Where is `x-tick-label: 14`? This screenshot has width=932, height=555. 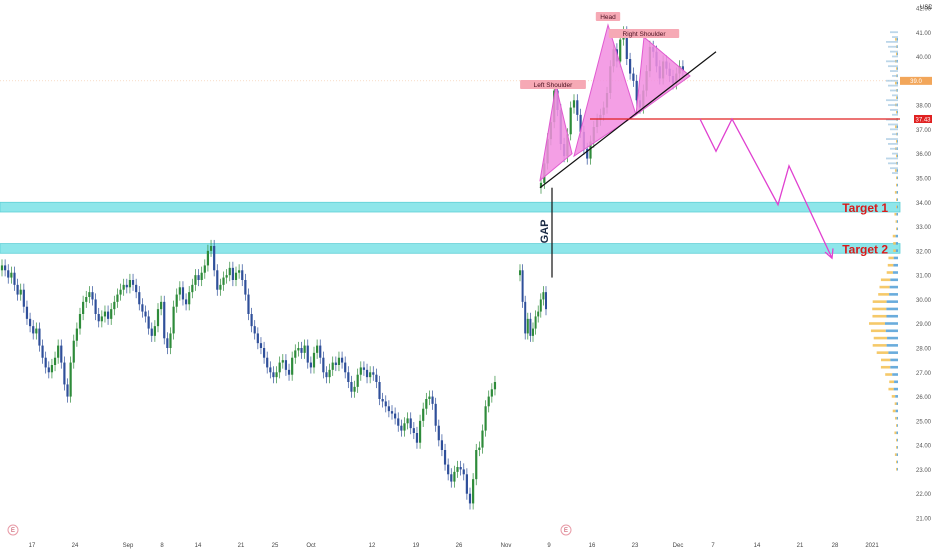 x-tick-label: 14 is located at coordinates (198, 546).